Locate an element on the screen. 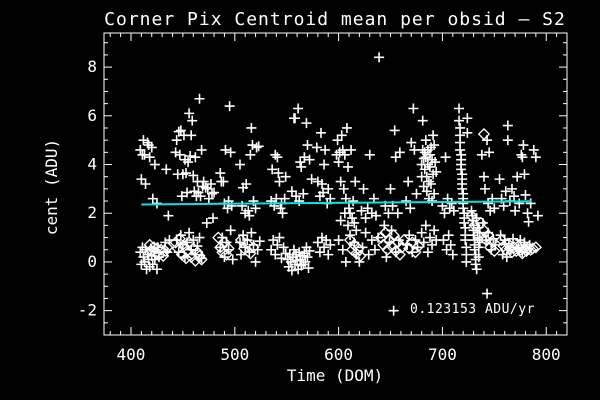 Image resolution: width=600 pixels, height=400 pixels. y-tick-label: 6 is located at coordinates (92, 115).